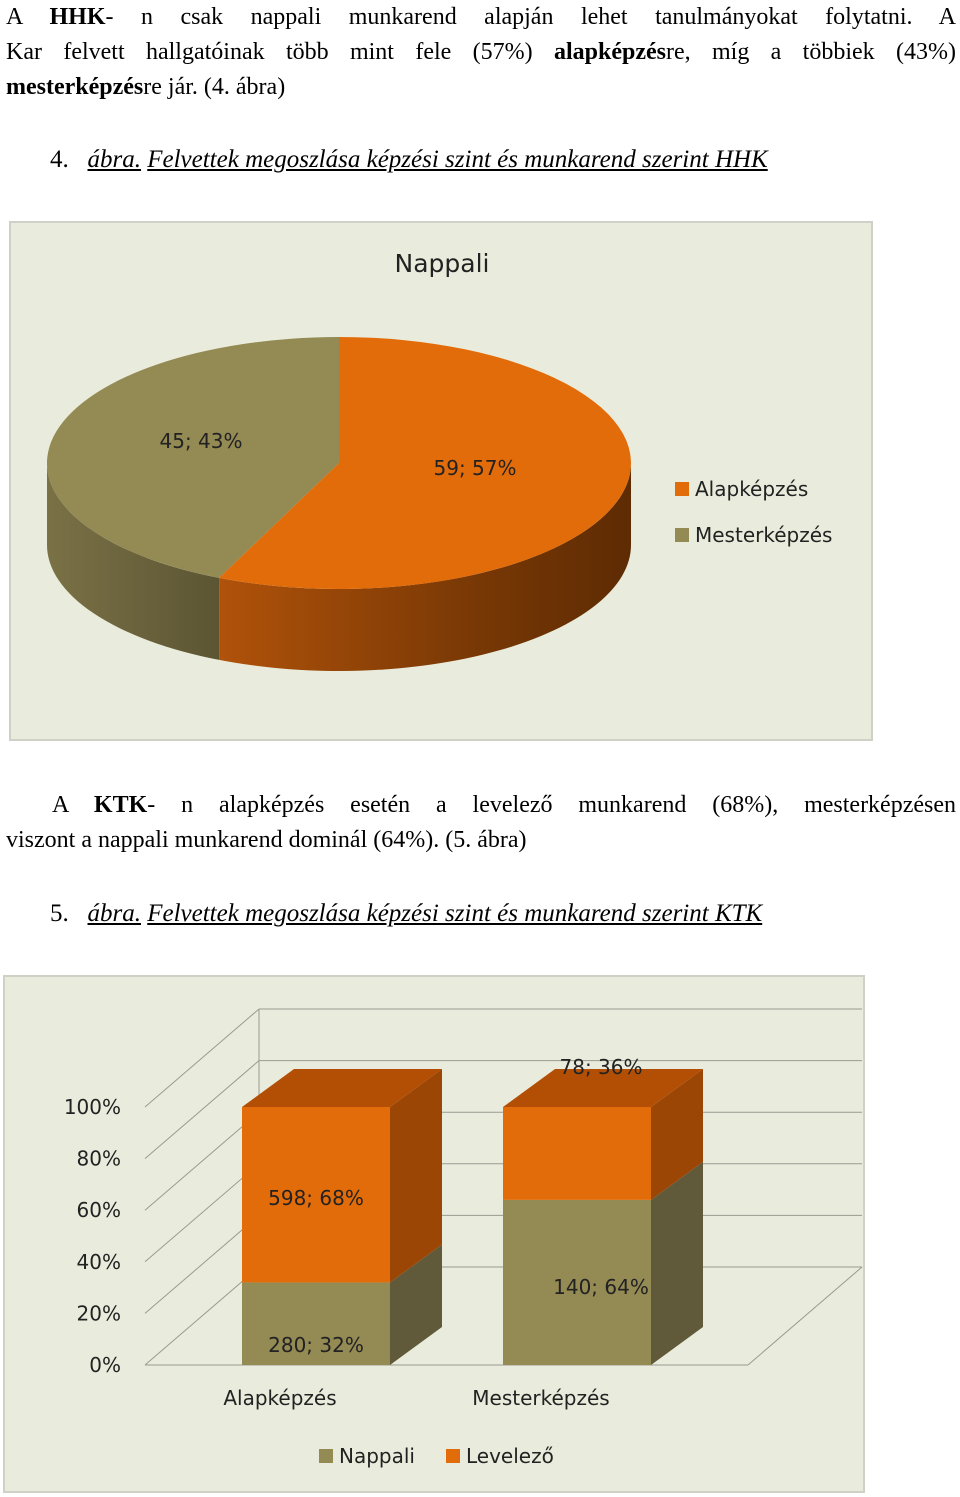 The height and width of the screenshot is (1497, 960). What do you see at coordinates (753, 512) in the screenshot?
I see `pie-legend: Alapképzés Mesterképzés` at bounding box center [753, 512].